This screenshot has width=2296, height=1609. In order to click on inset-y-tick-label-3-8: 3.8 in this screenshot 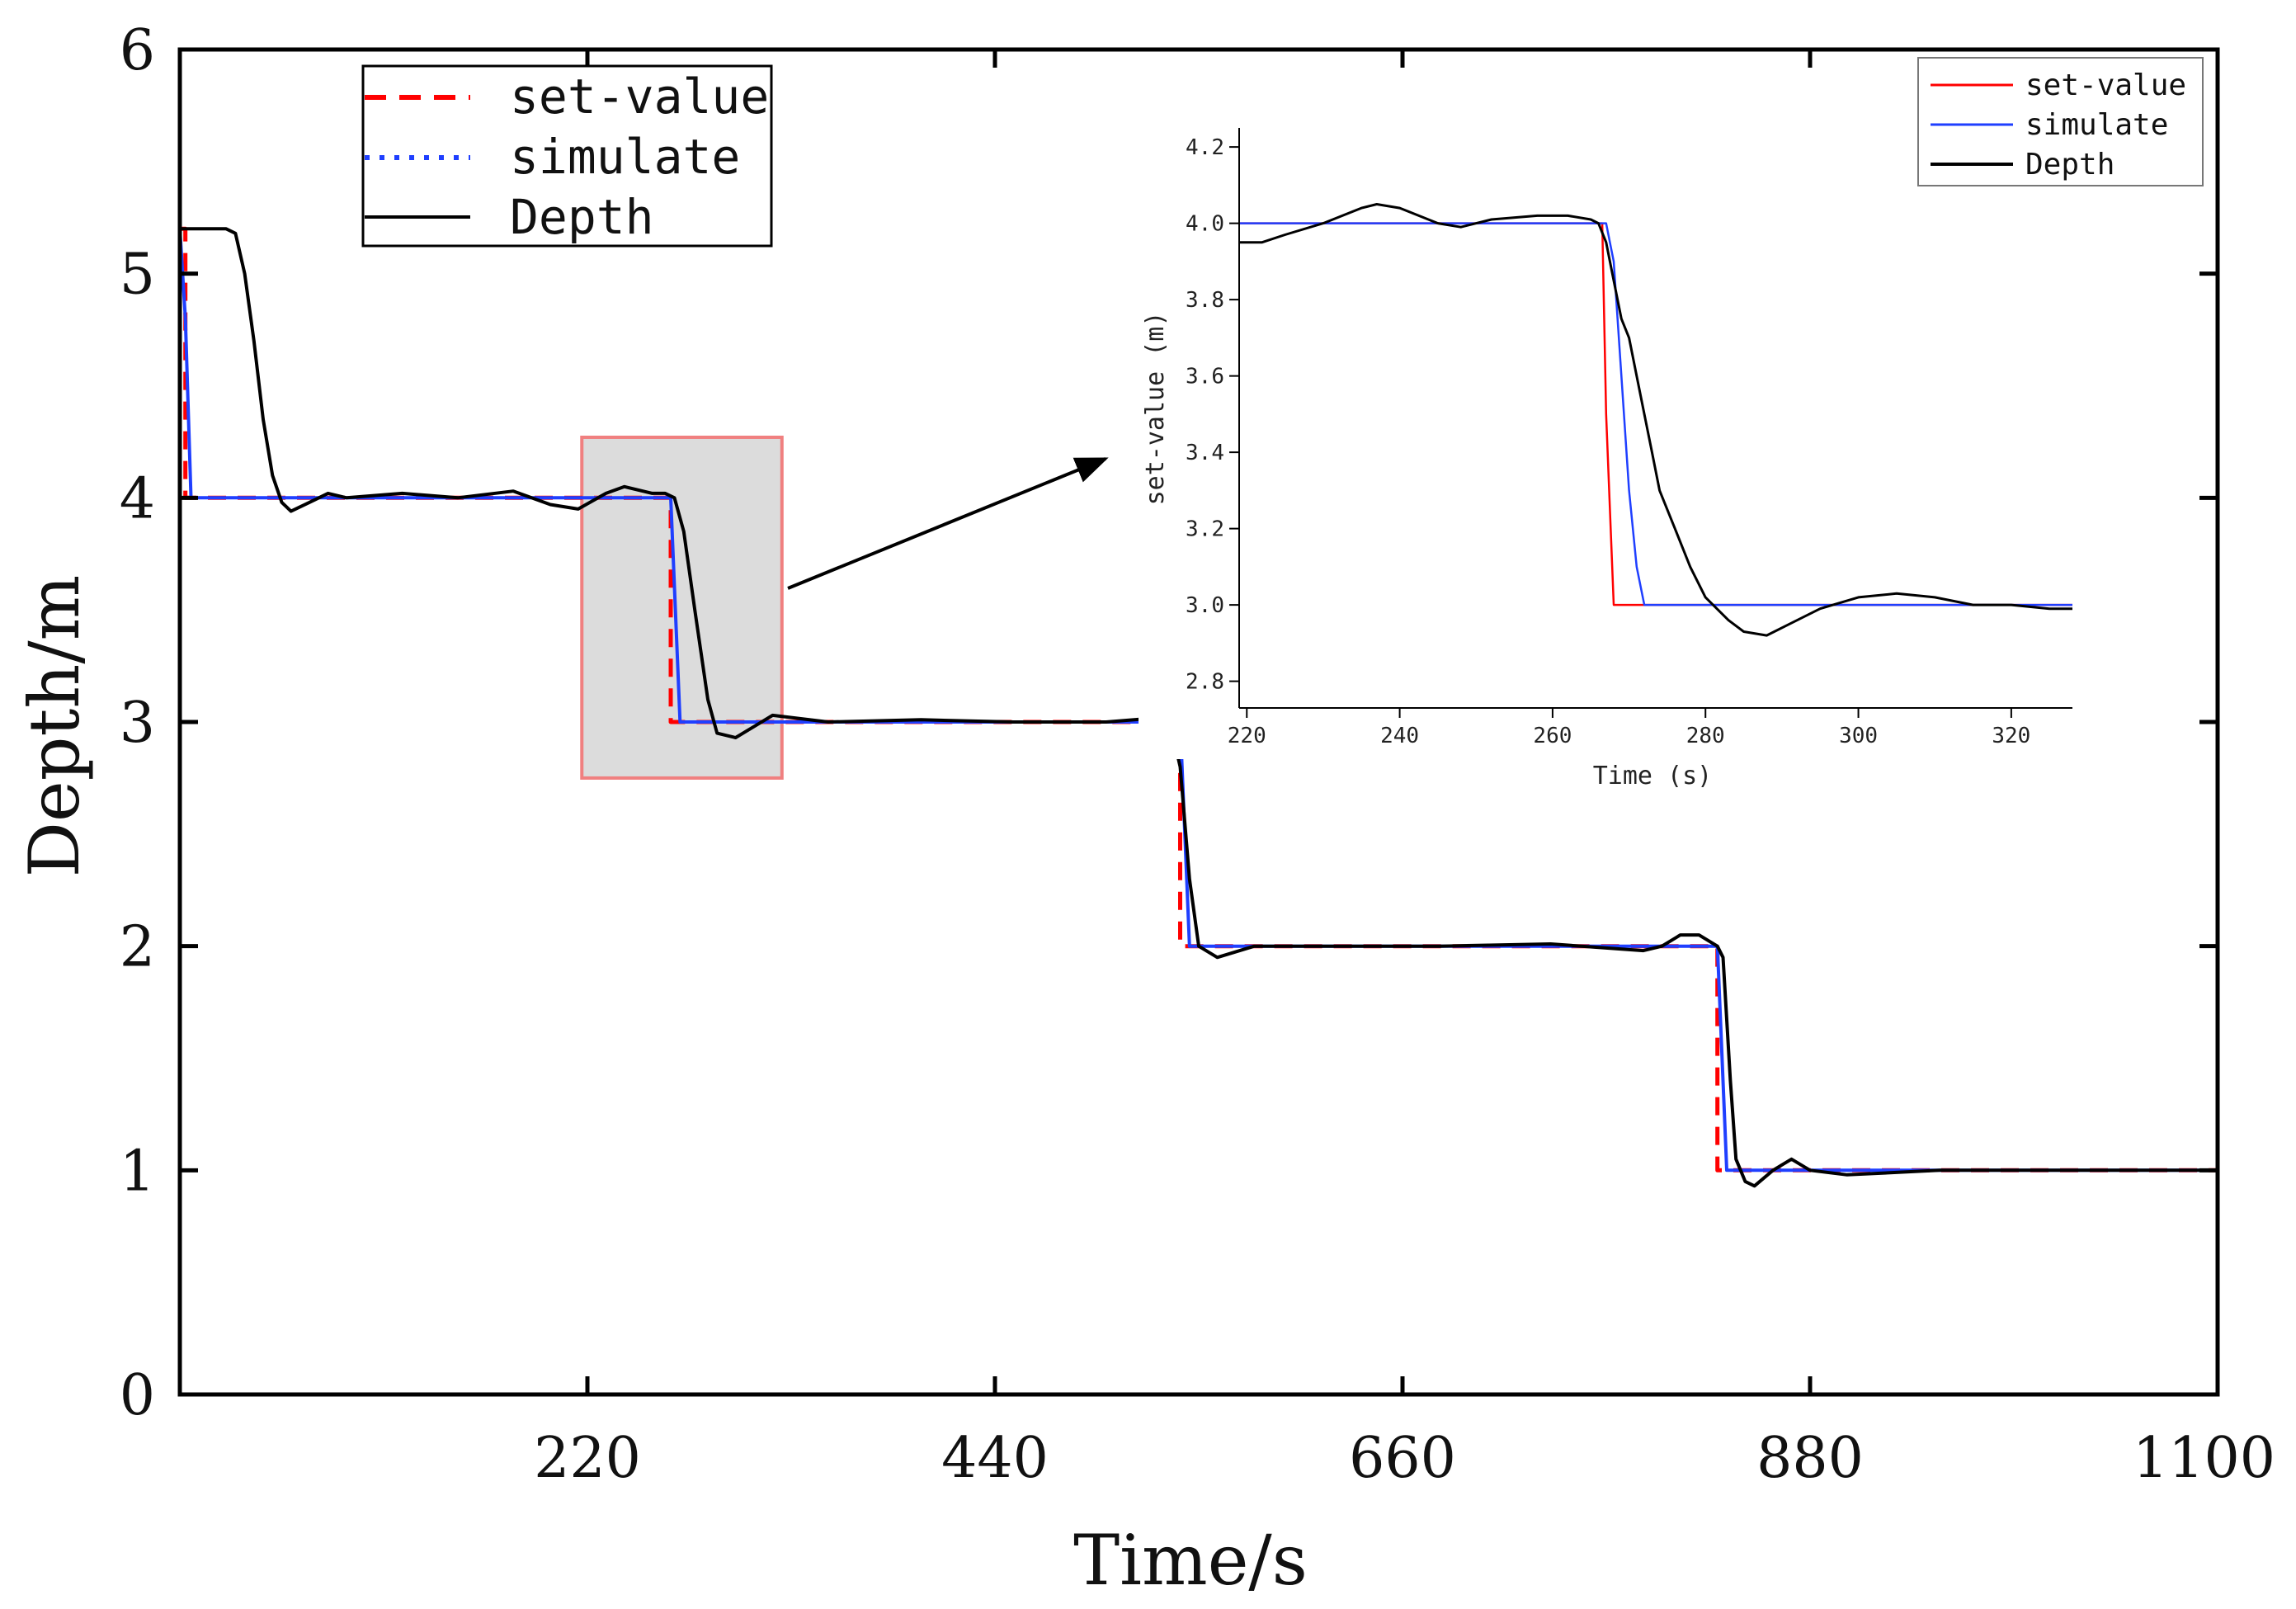, I will do `click(1205, 300)`.